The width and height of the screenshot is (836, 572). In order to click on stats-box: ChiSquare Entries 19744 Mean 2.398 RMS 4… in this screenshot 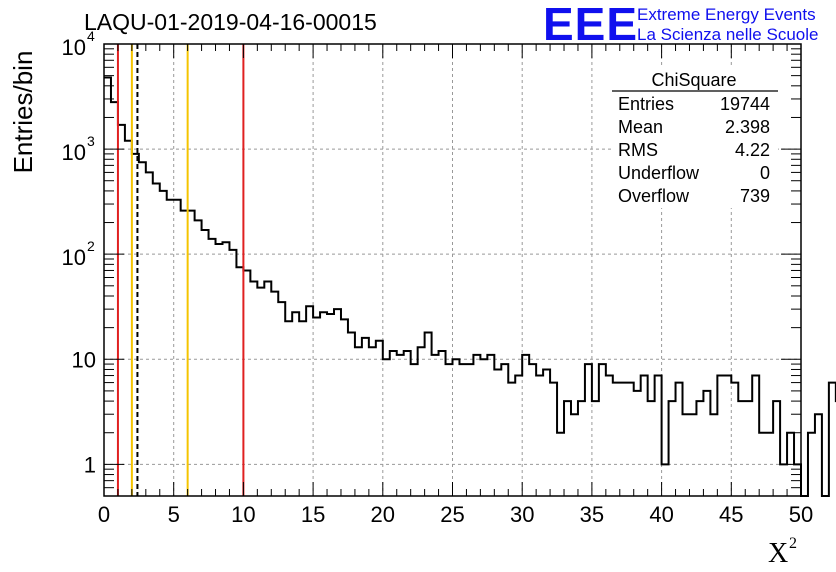, I will do `click(695, 138)`.